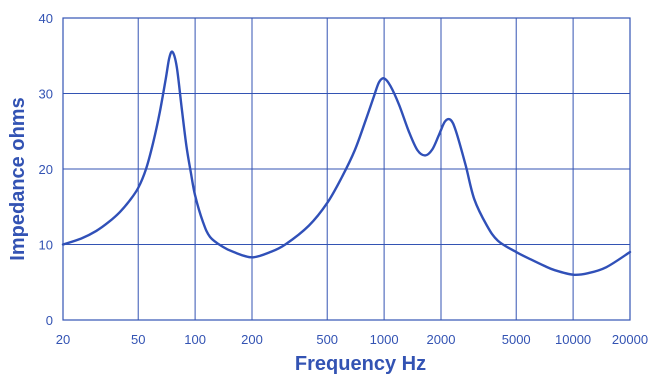 The height and width of the screenshot is (376, 649). I want to click on x-tick-labels: 20 50 100 200 500 1000 2000 5000 10000 20000, so click(352, 339).